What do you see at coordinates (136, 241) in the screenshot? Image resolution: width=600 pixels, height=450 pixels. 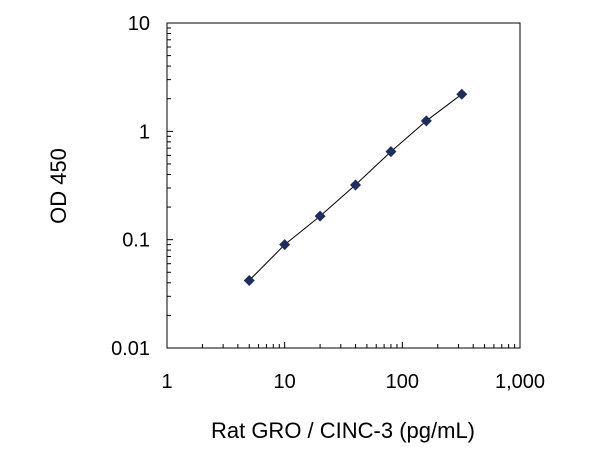 I see `y-tick-label: 0.1` at bounding box center [136, 241].